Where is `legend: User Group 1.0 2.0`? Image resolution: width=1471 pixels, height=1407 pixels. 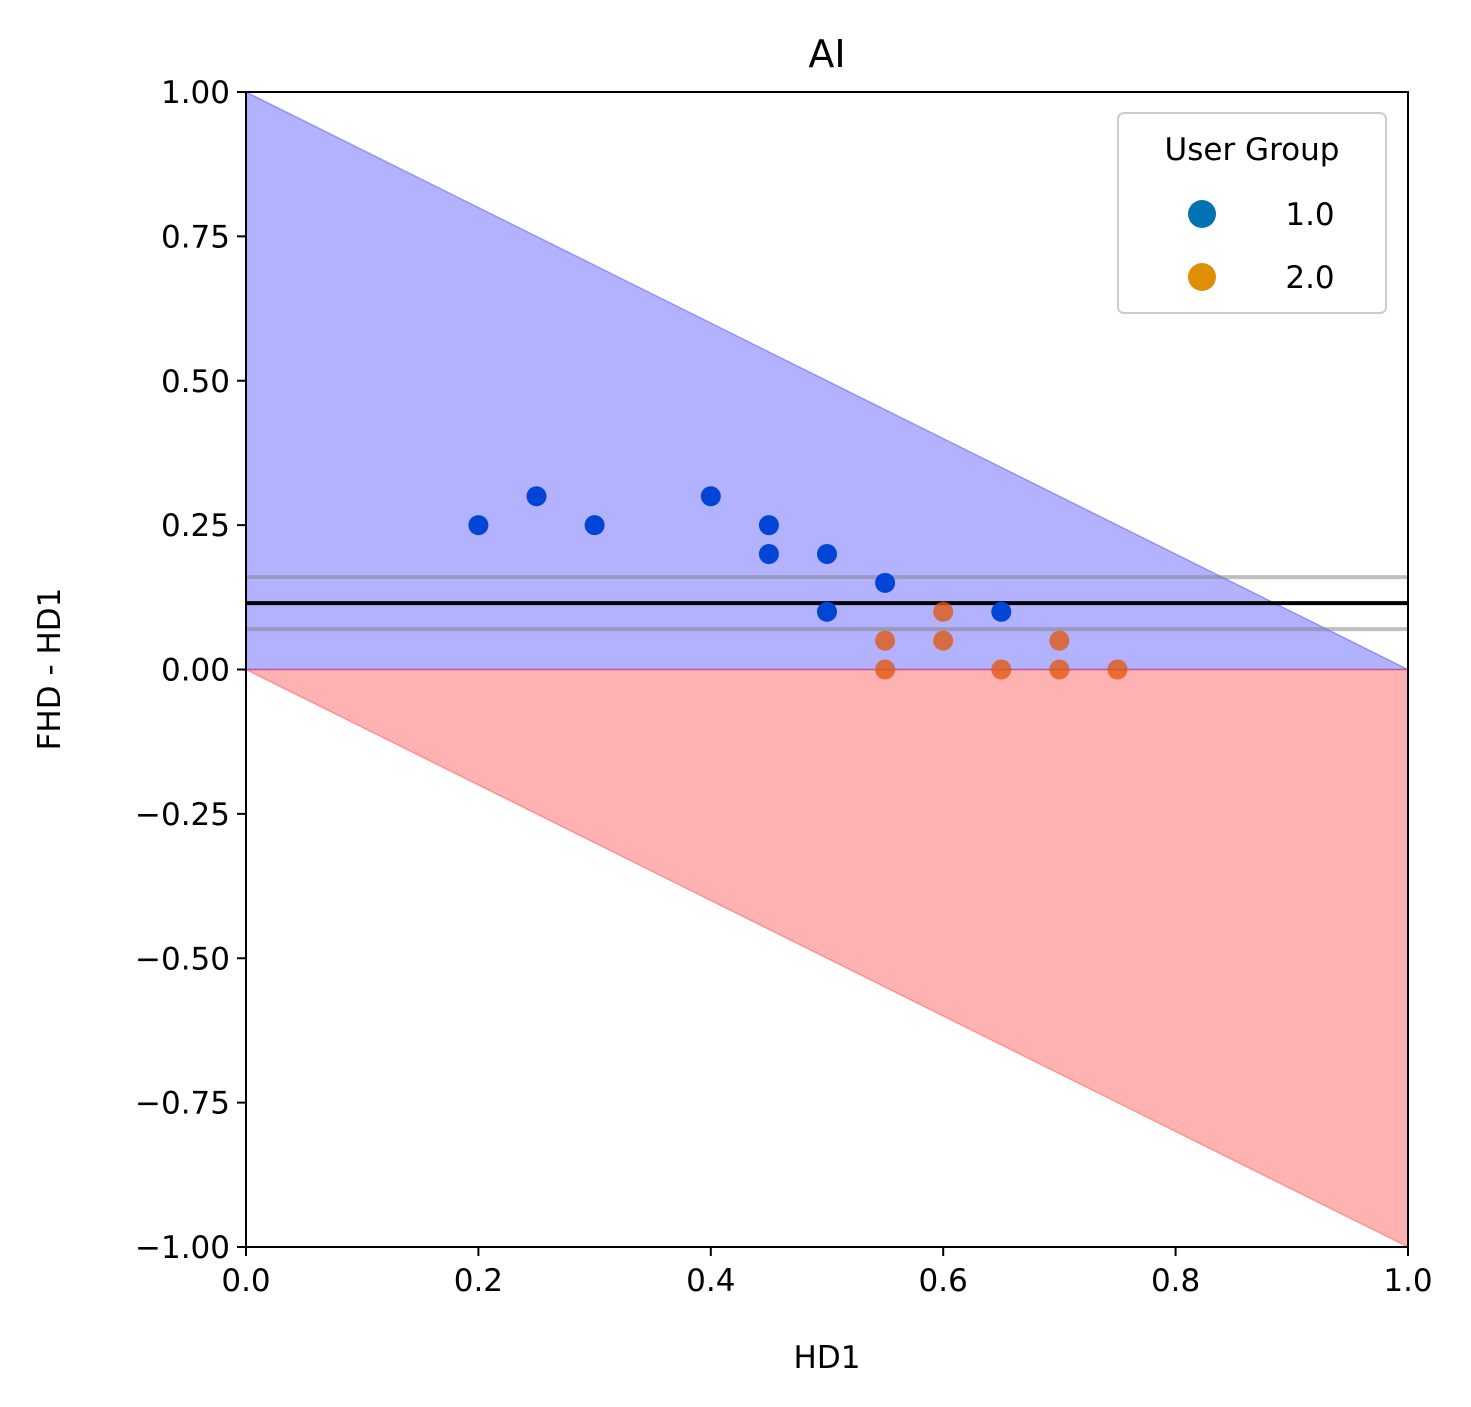
legend: User Group 1.0 2.0 is located at coordinates (1252, 213).